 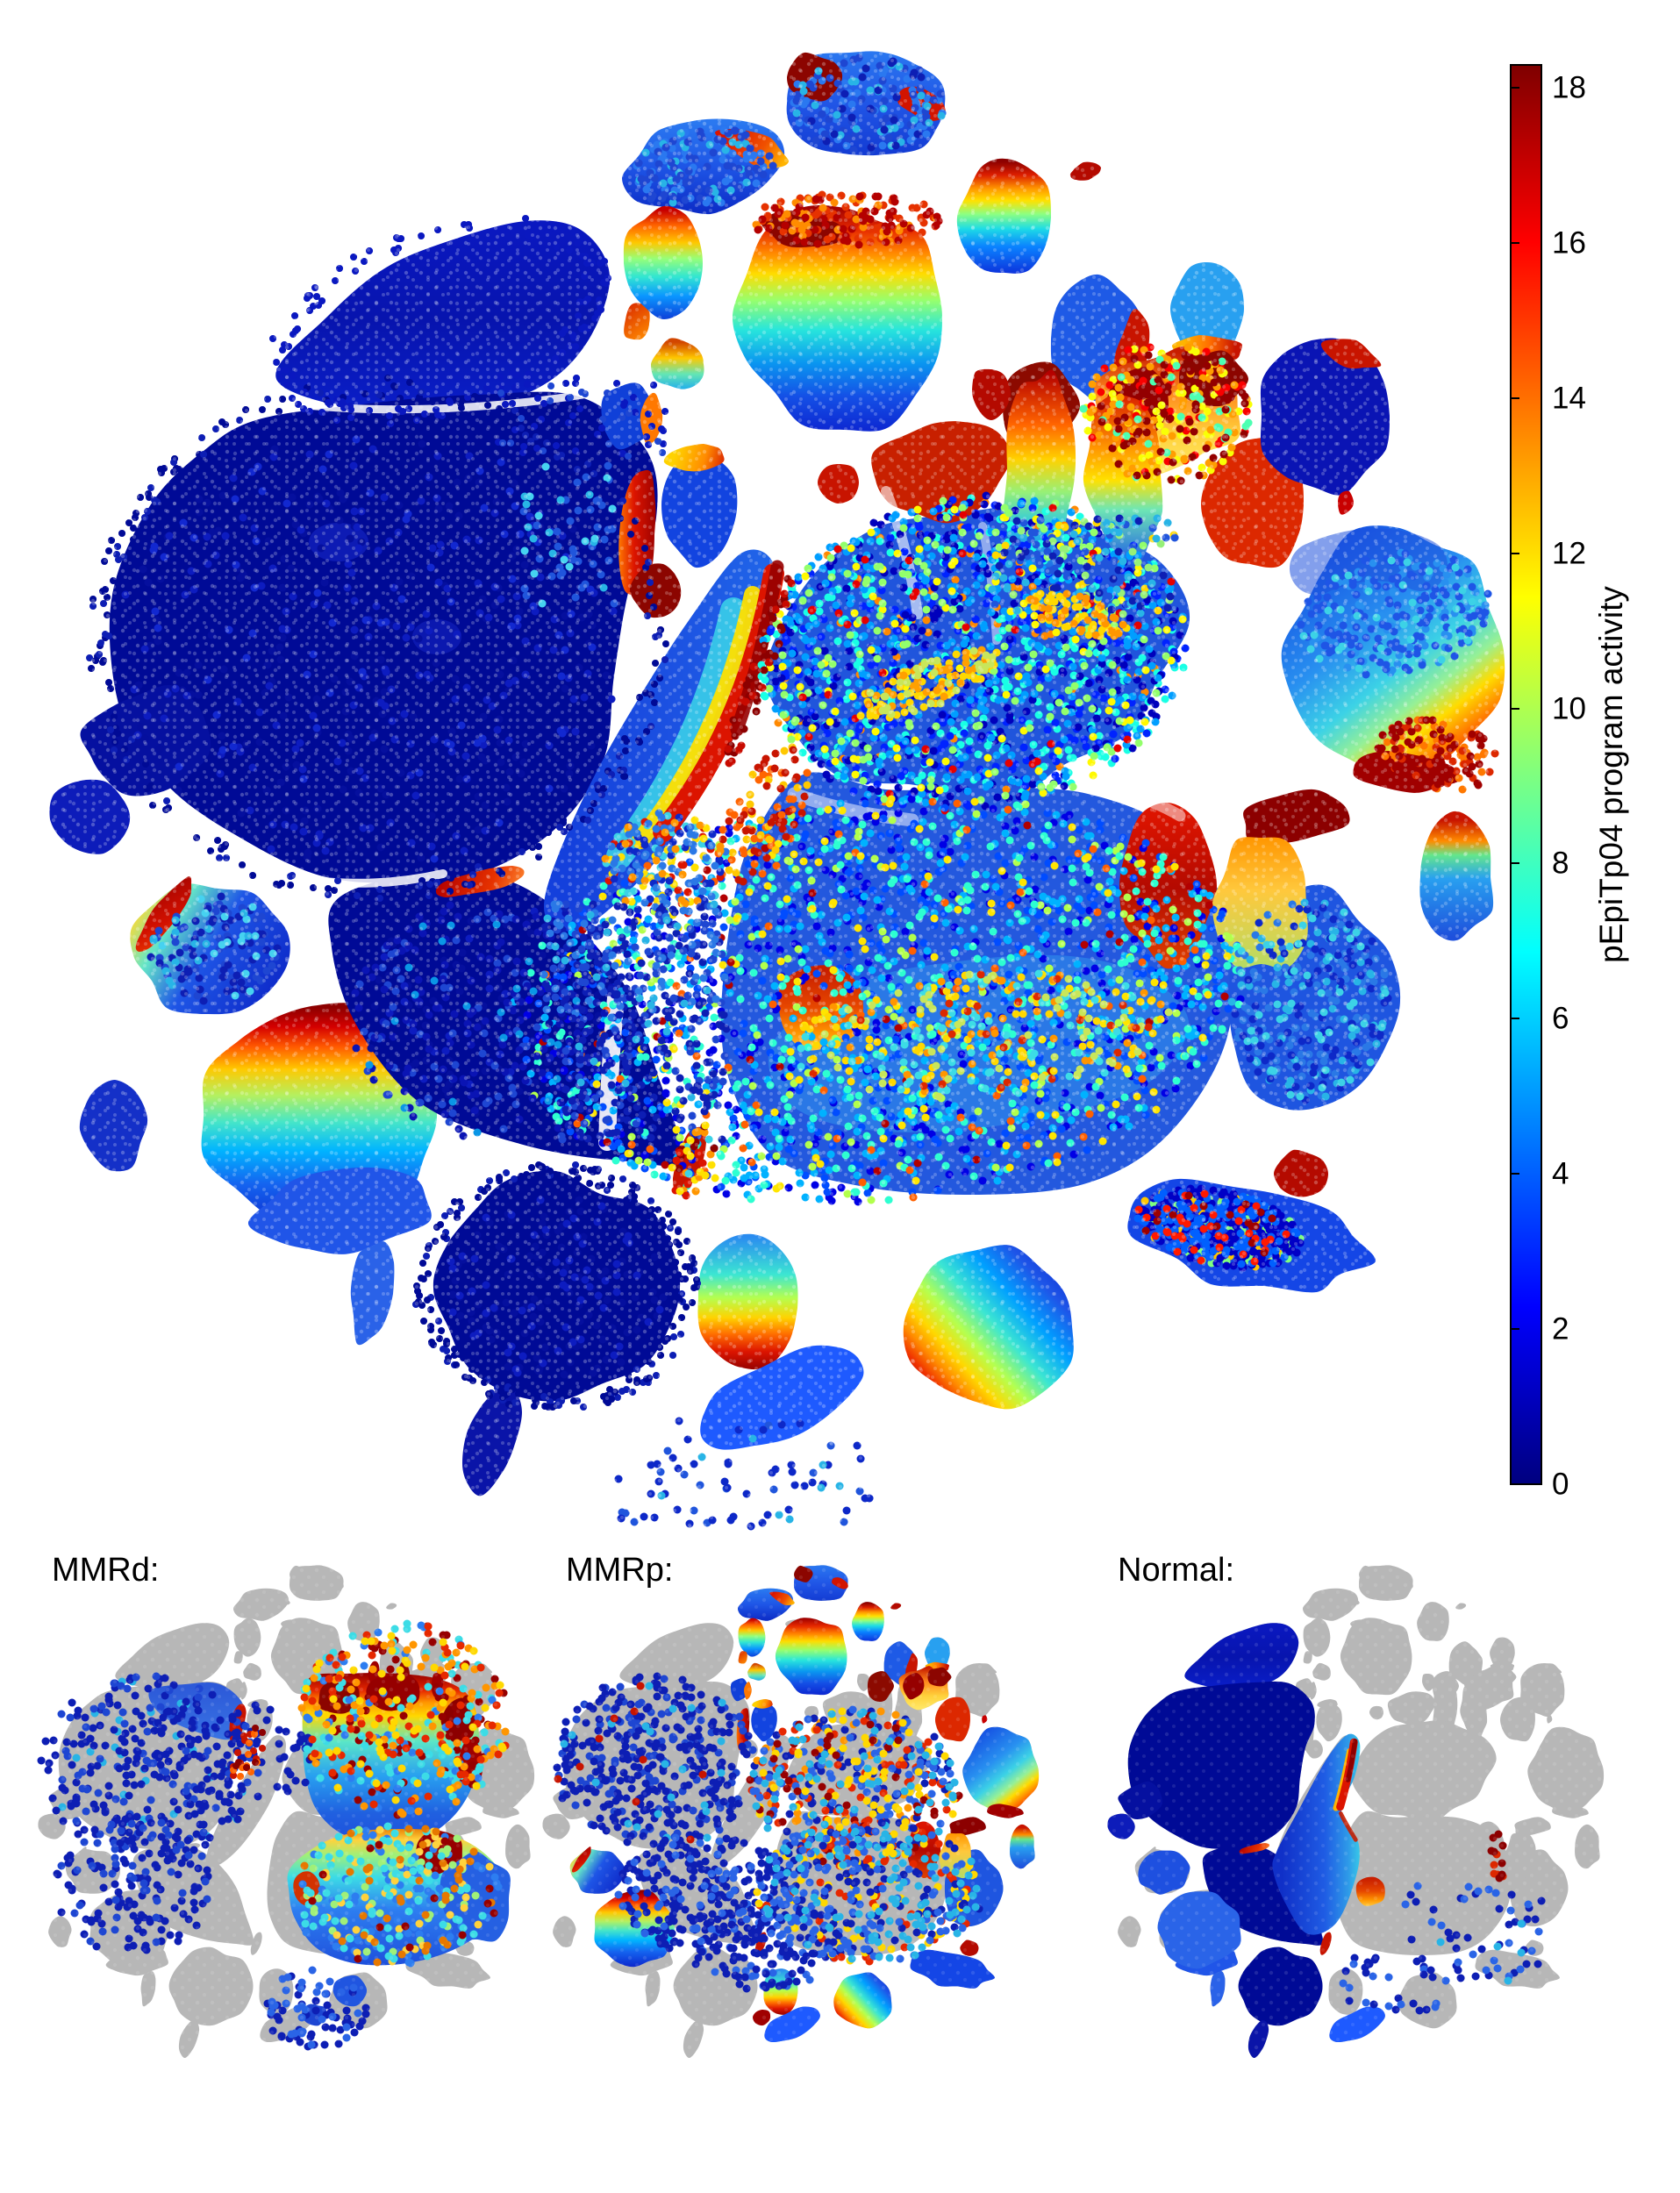 What do you see at coordinates (1569, 399) in the screenshot?
I see `svg-text: 14` at bounding box center [1569, 399].